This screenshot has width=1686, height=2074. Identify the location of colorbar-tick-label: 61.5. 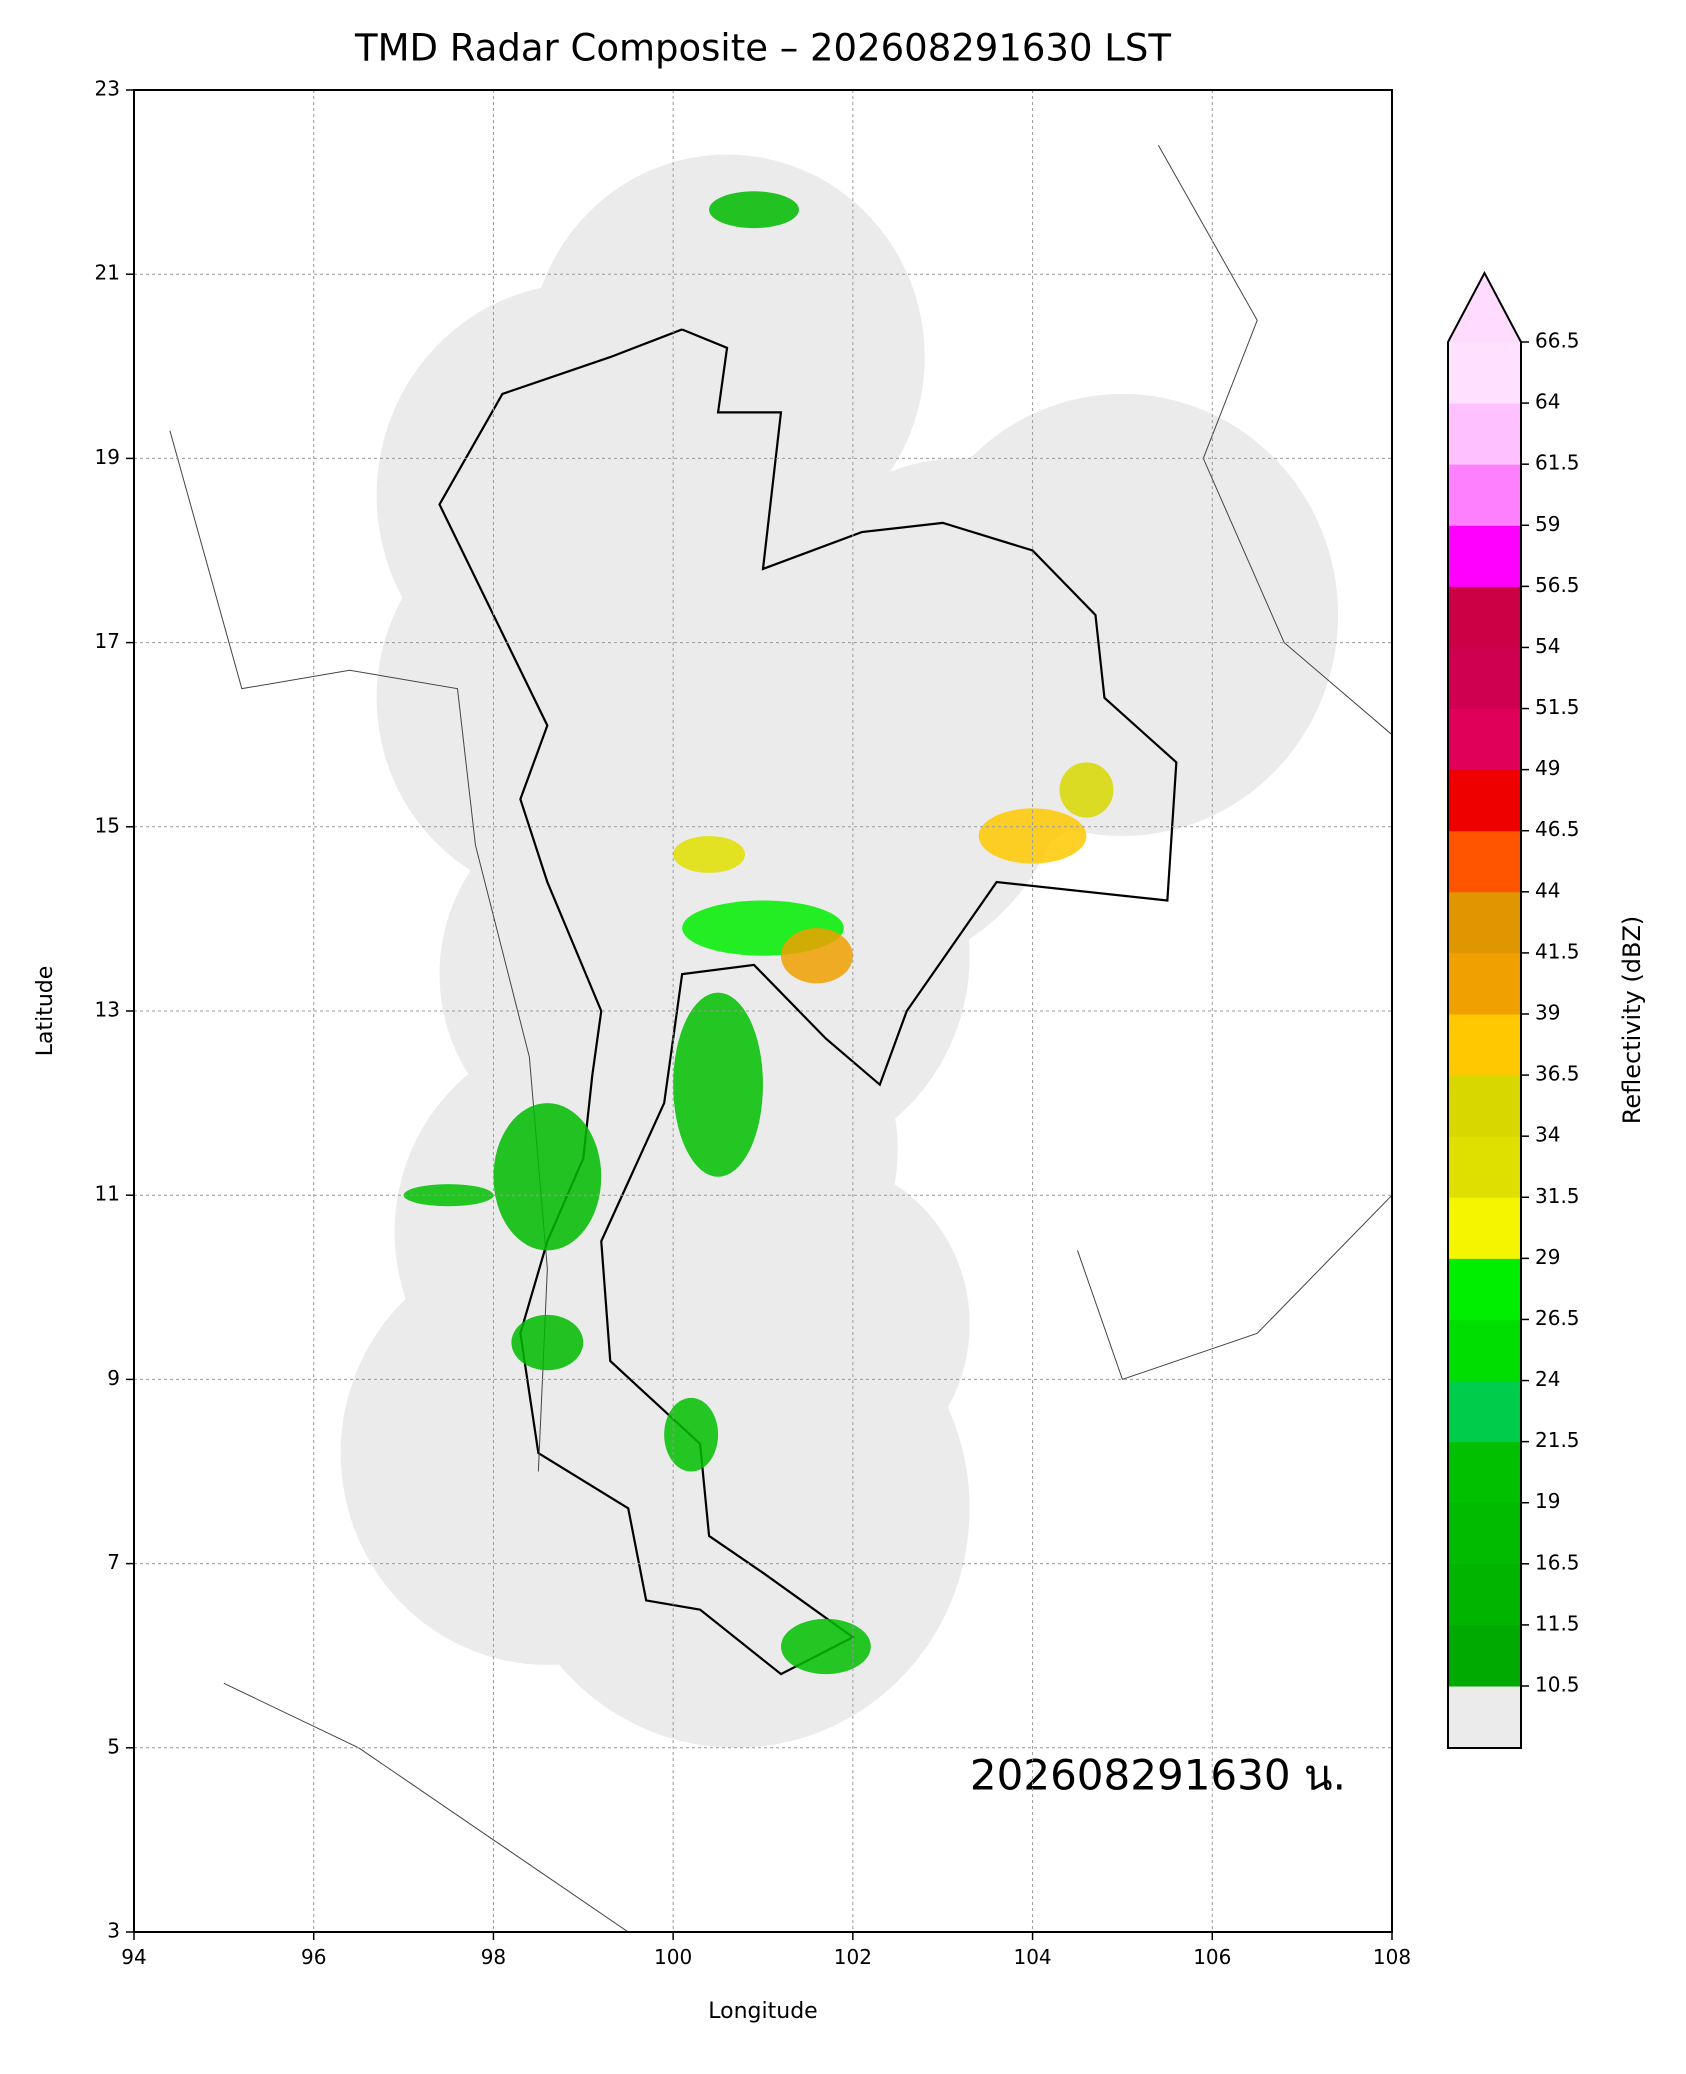
(1557, 463).